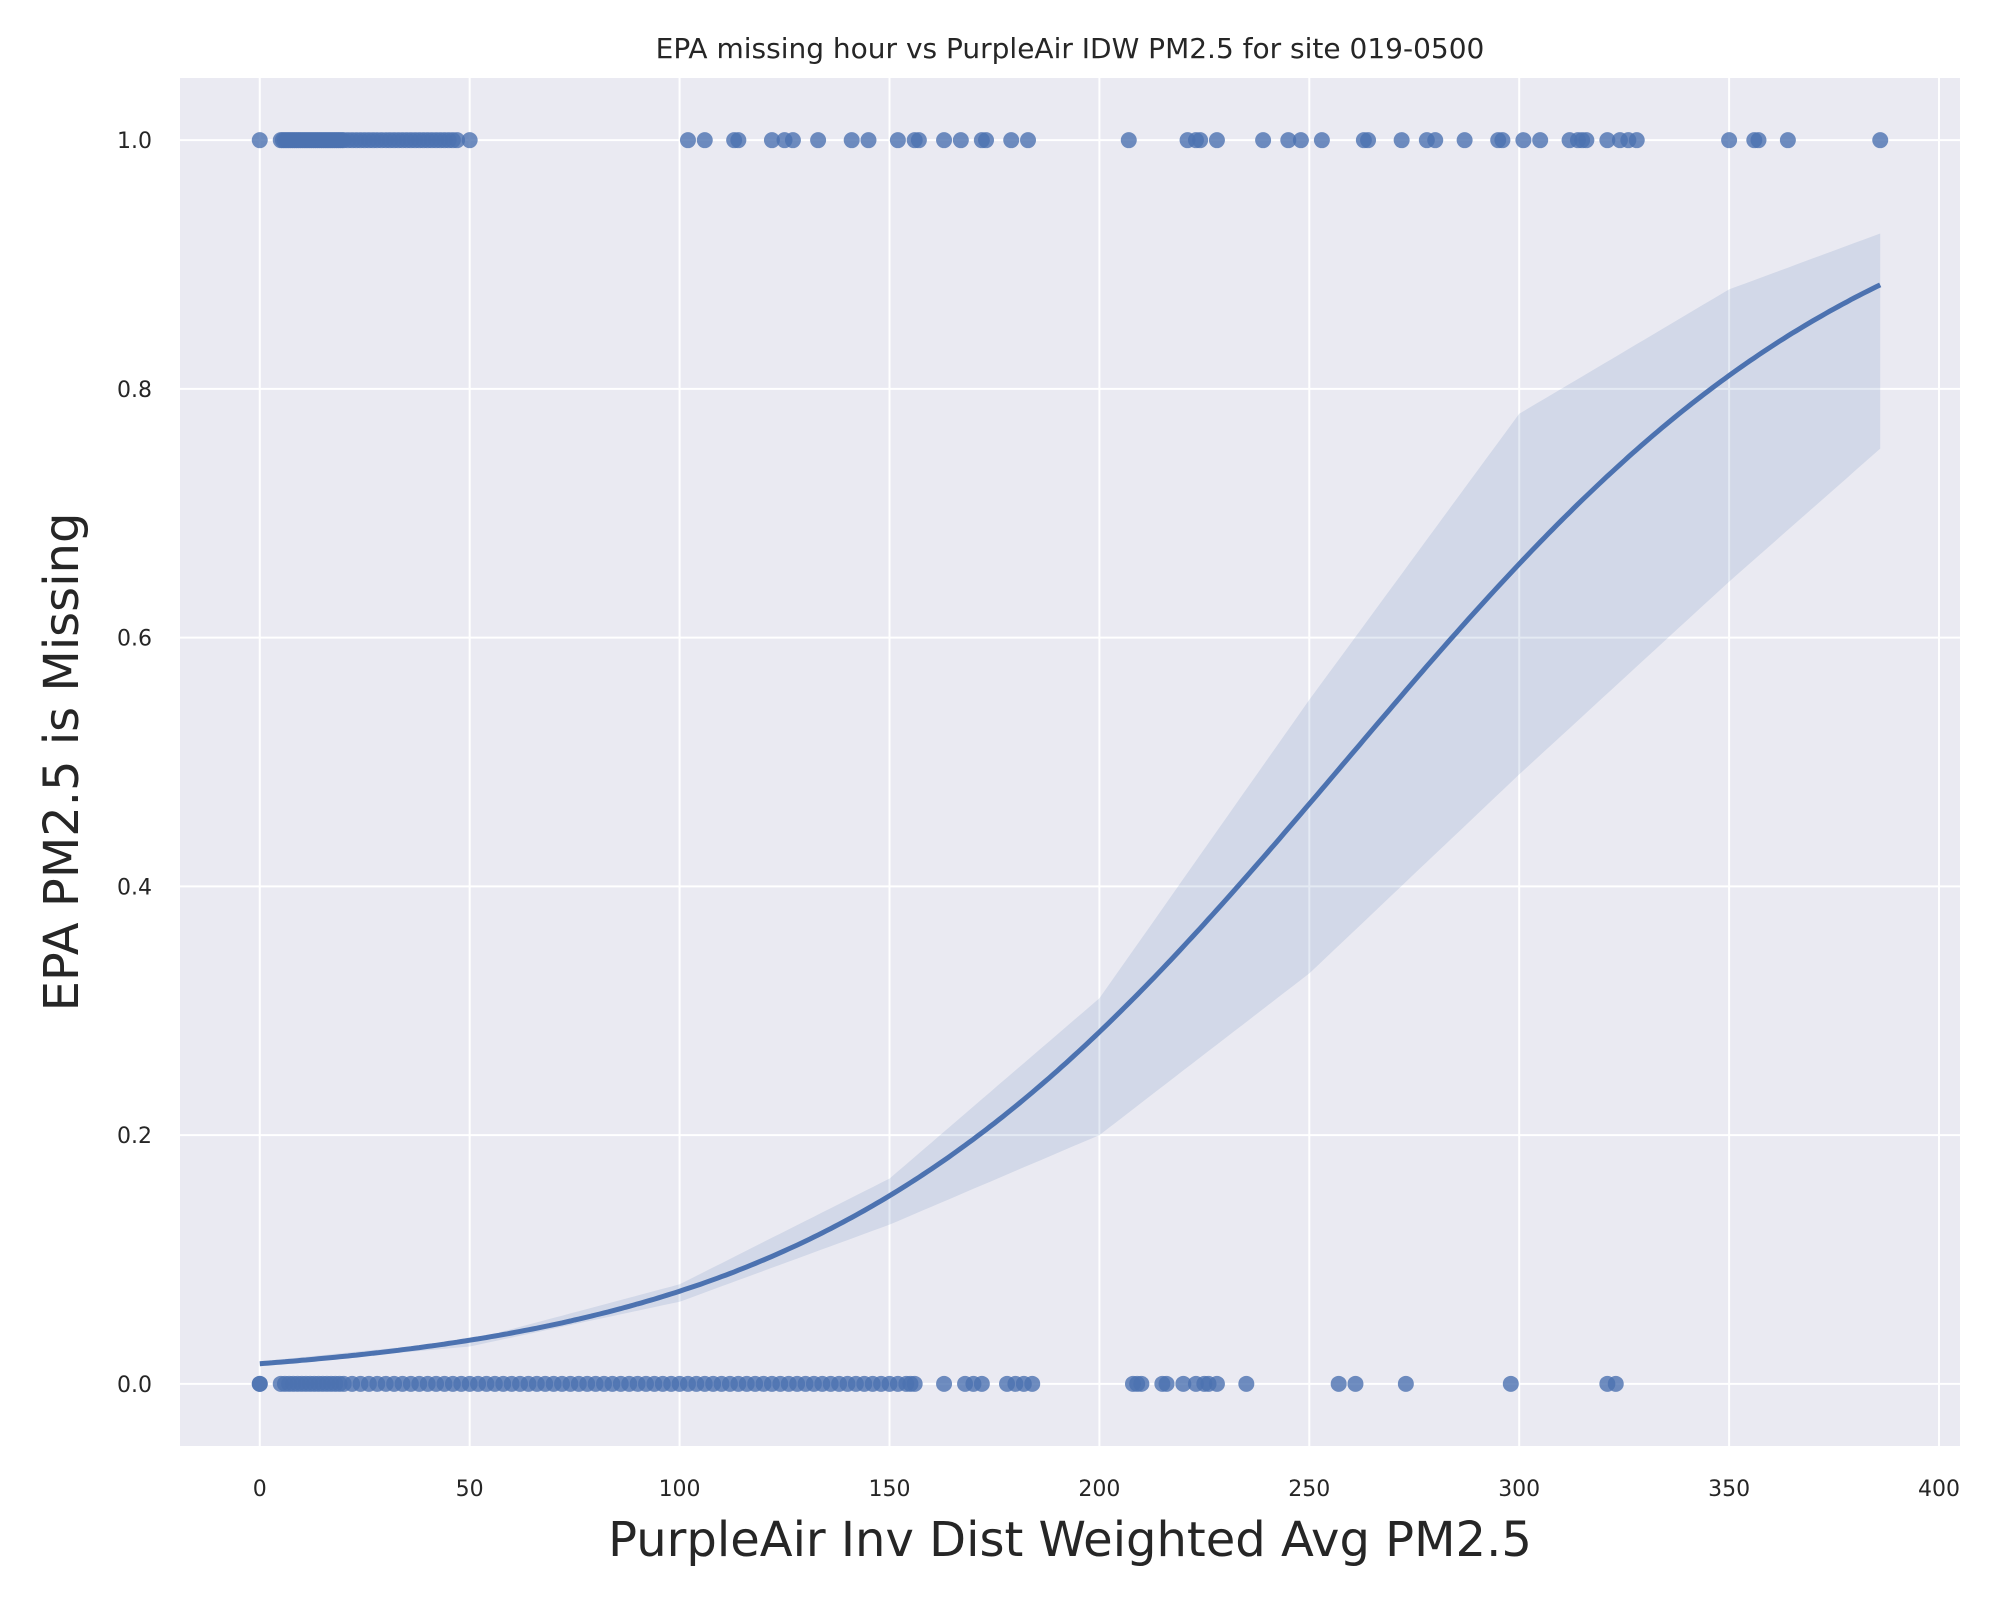  What do you see at coordinates (1939, 1489) in the screenshot?
I see `x-tick-label: 400` at bounding box center [1939, 1489].